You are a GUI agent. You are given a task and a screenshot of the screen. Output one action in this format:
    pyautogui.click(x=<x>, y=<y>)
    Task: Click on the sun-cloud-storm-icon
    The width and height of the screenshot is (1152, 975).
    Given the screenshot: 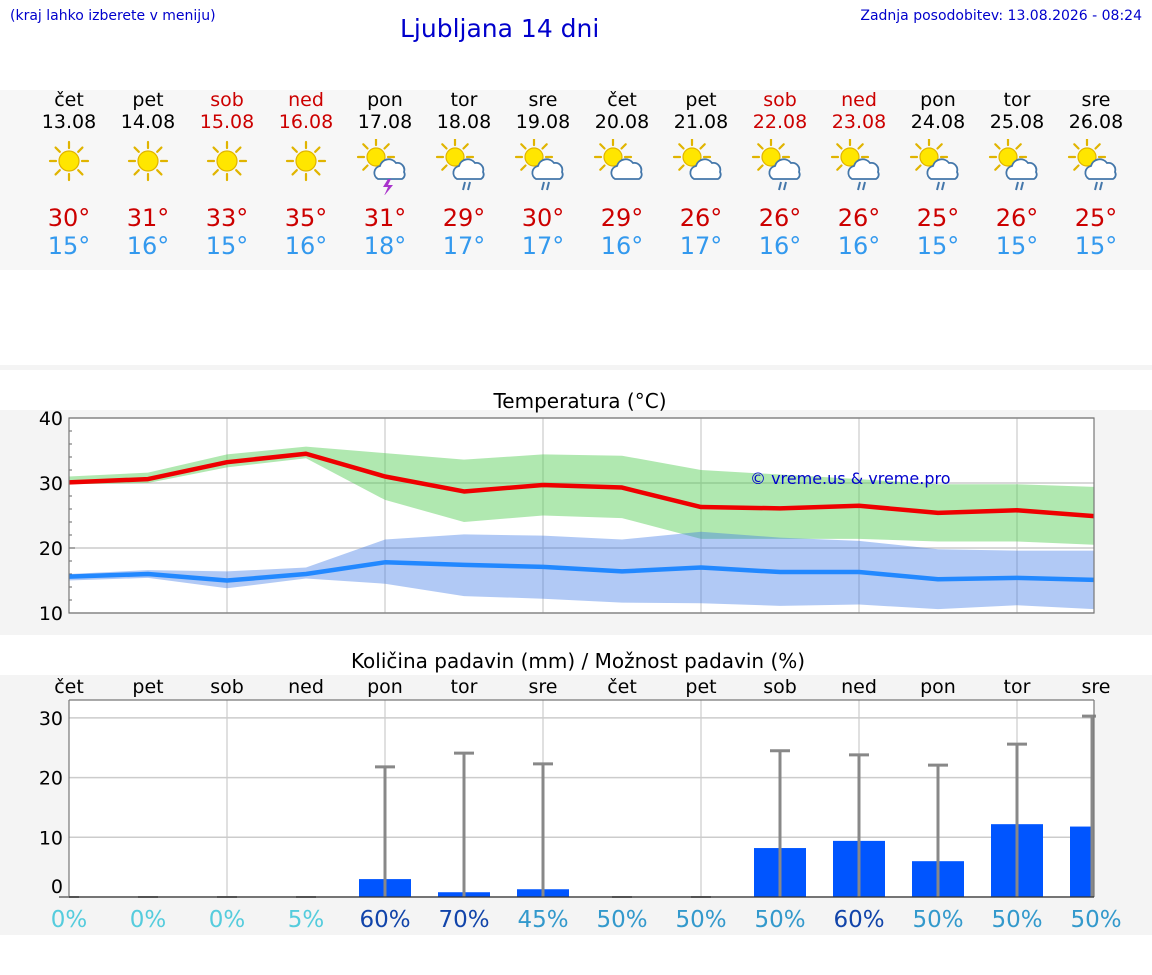 What is the action you would take?
    pyautogui.click(x=381, y=167)
    